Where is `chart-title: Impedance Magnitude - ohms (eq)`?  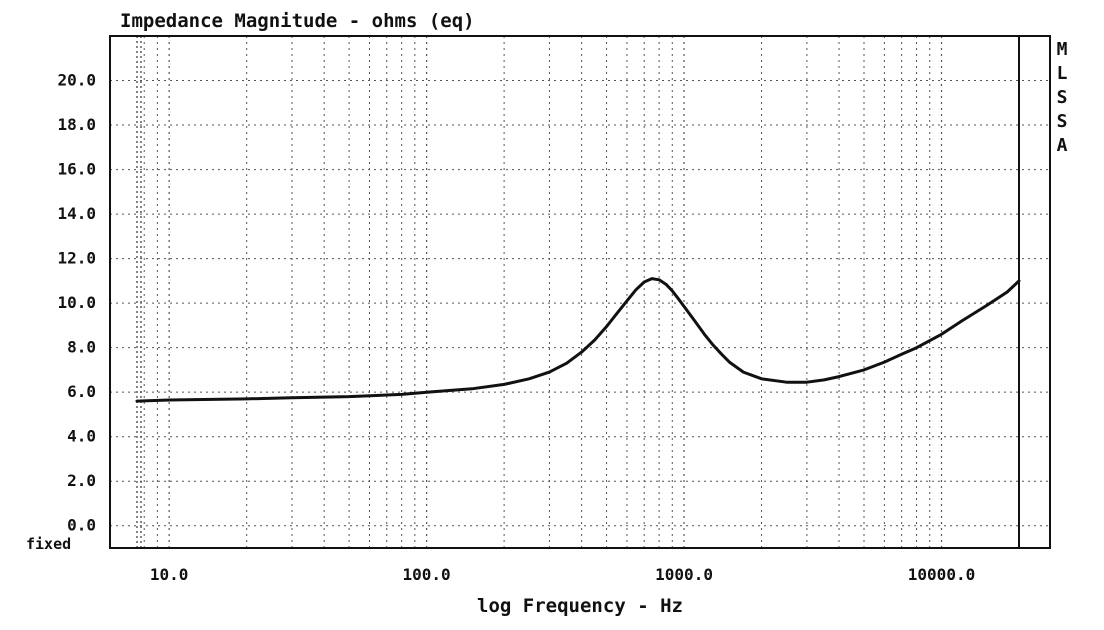
chart-title: Impedance Magnitude - ohms (eq) is located at coordinates (297, 21).